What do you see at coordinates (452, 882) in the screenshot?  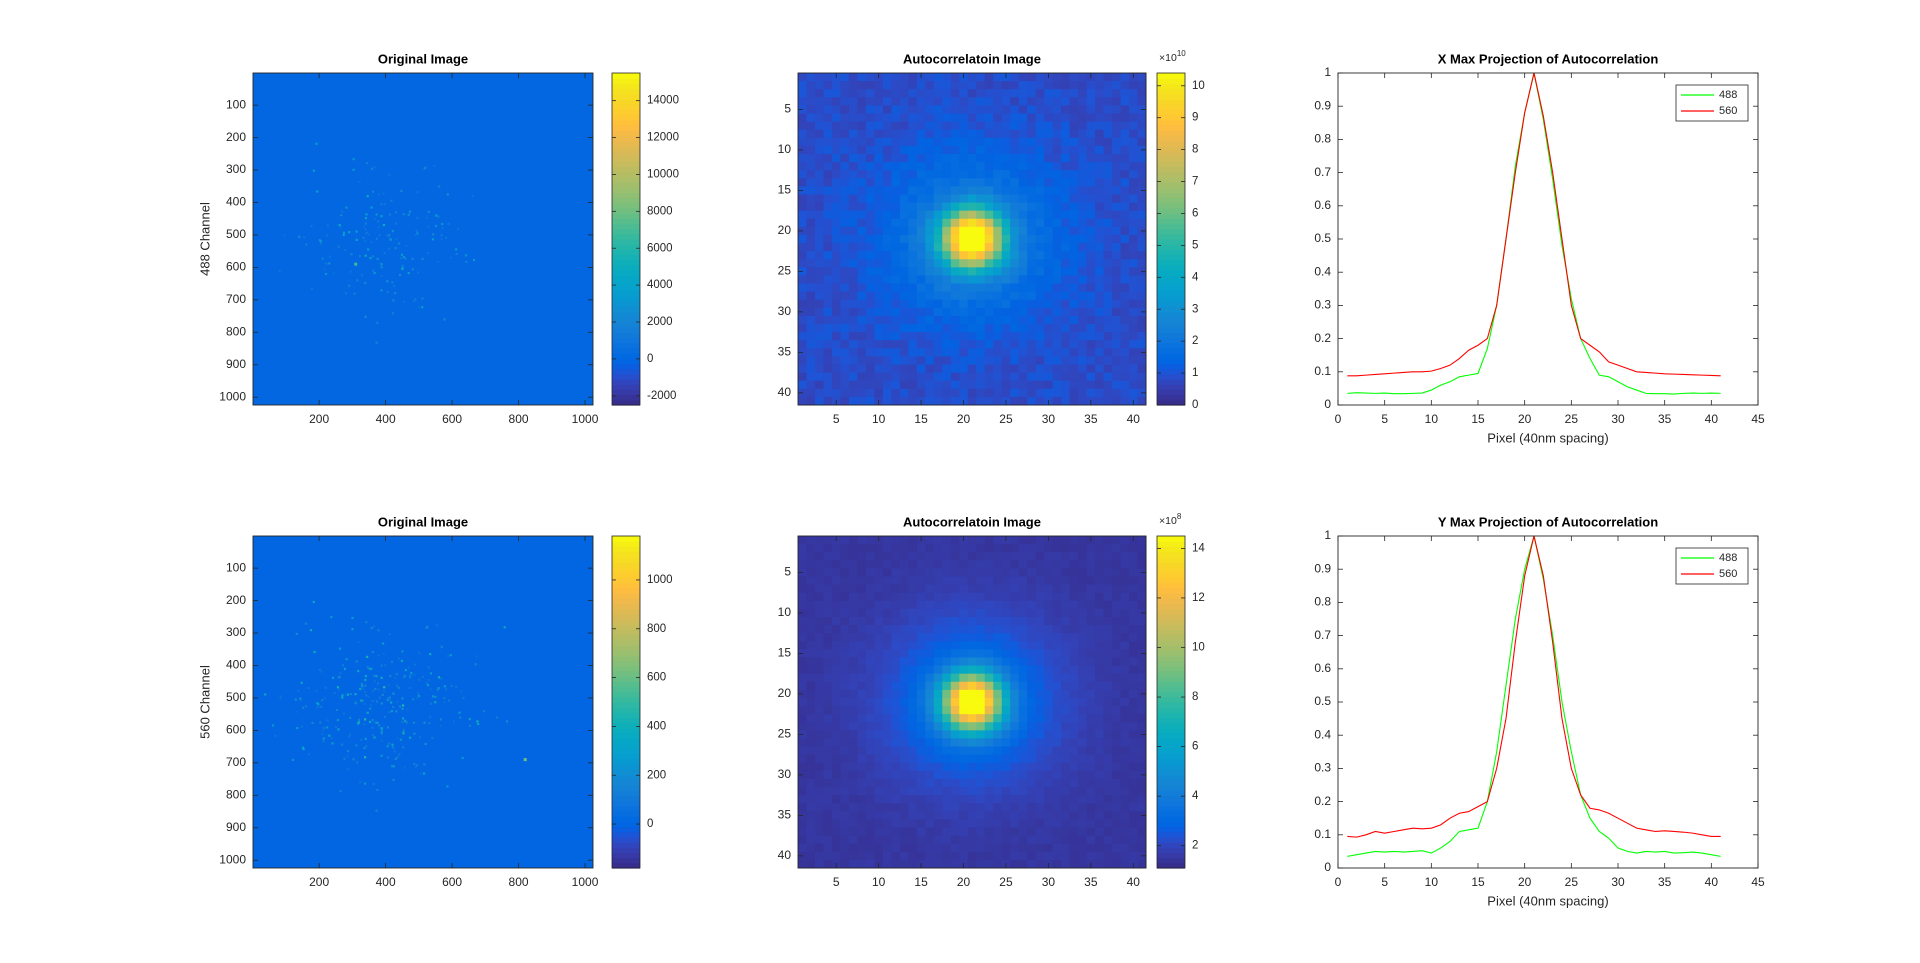 I see `x-tick-label: 600` at bounding box center [452, 882].